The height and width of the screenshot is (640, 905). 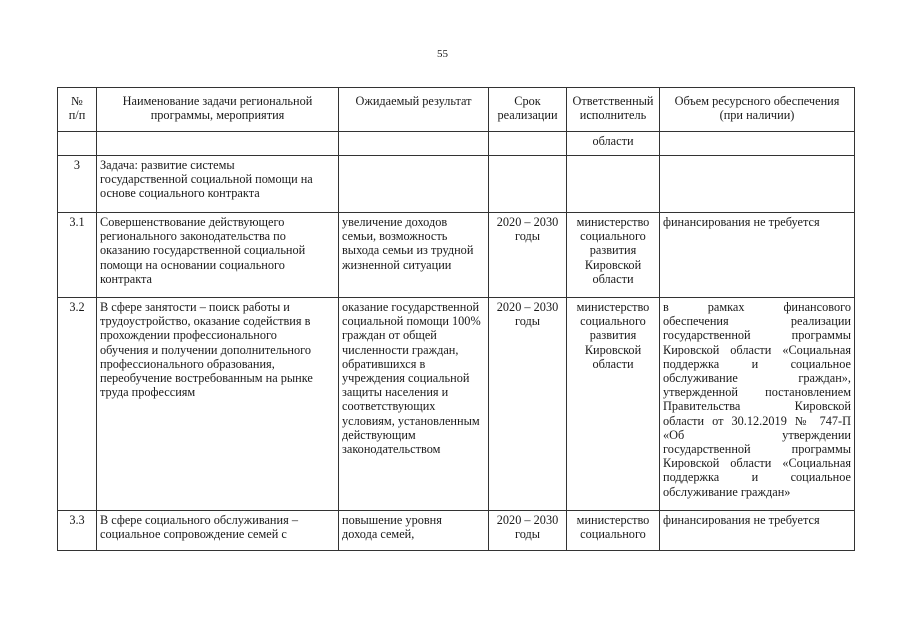 What do you see at coordinates (757, 115) in the screenshot?
I see `cell-text-line: (при наличии)` at bounding box center [757, 115].